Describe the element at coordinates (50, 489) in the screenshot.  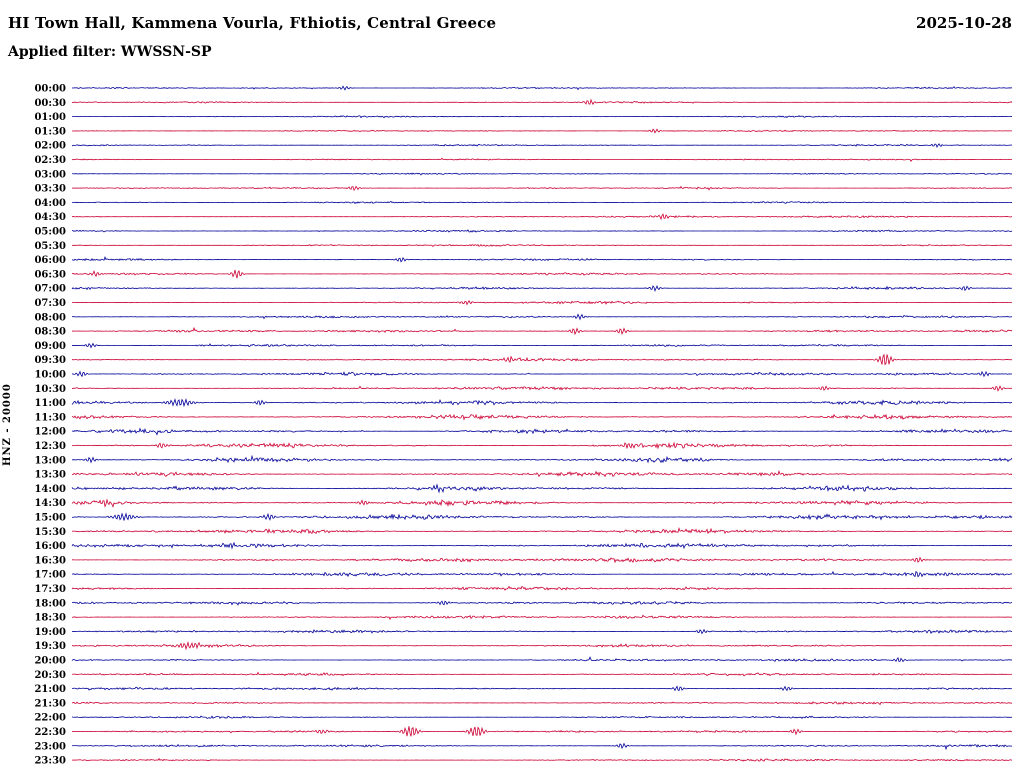
I see `time-label: 14:00` at that location.